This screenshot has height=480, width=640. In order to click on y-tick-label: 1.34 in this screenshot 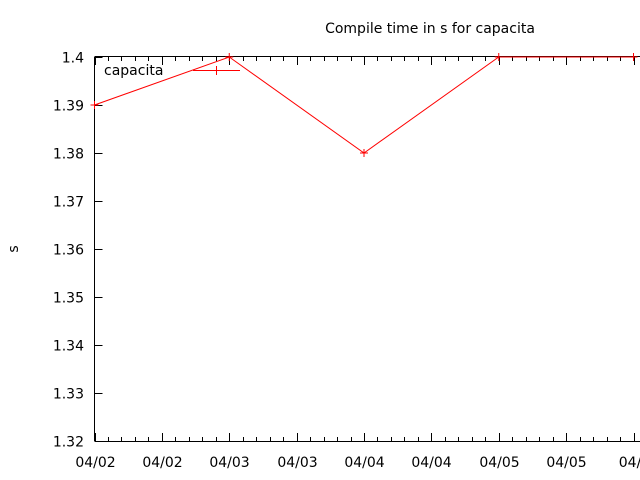, I will do `click(68, 347)`.